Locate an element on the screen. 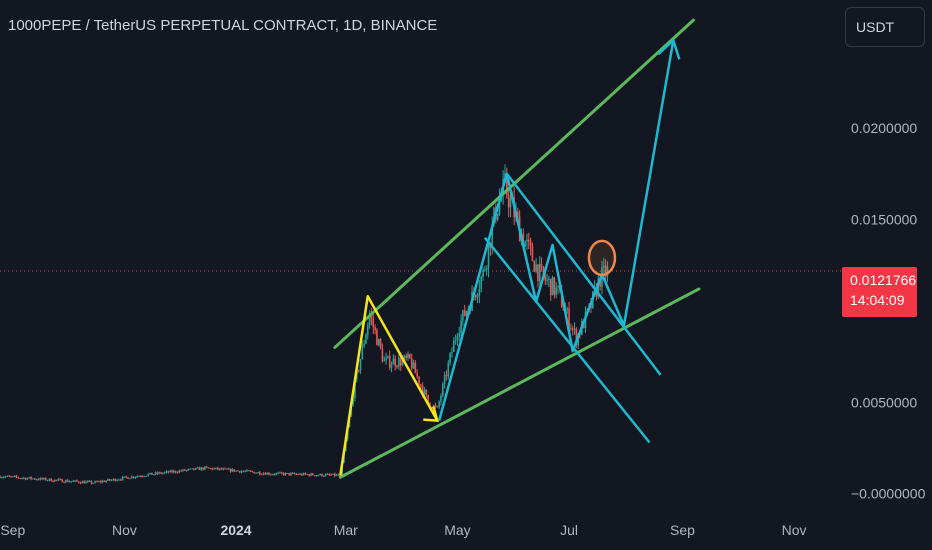 Image resolution: width=932 pixels, height=550 pixels. channel-trendline is located at coordinates (519, 383).